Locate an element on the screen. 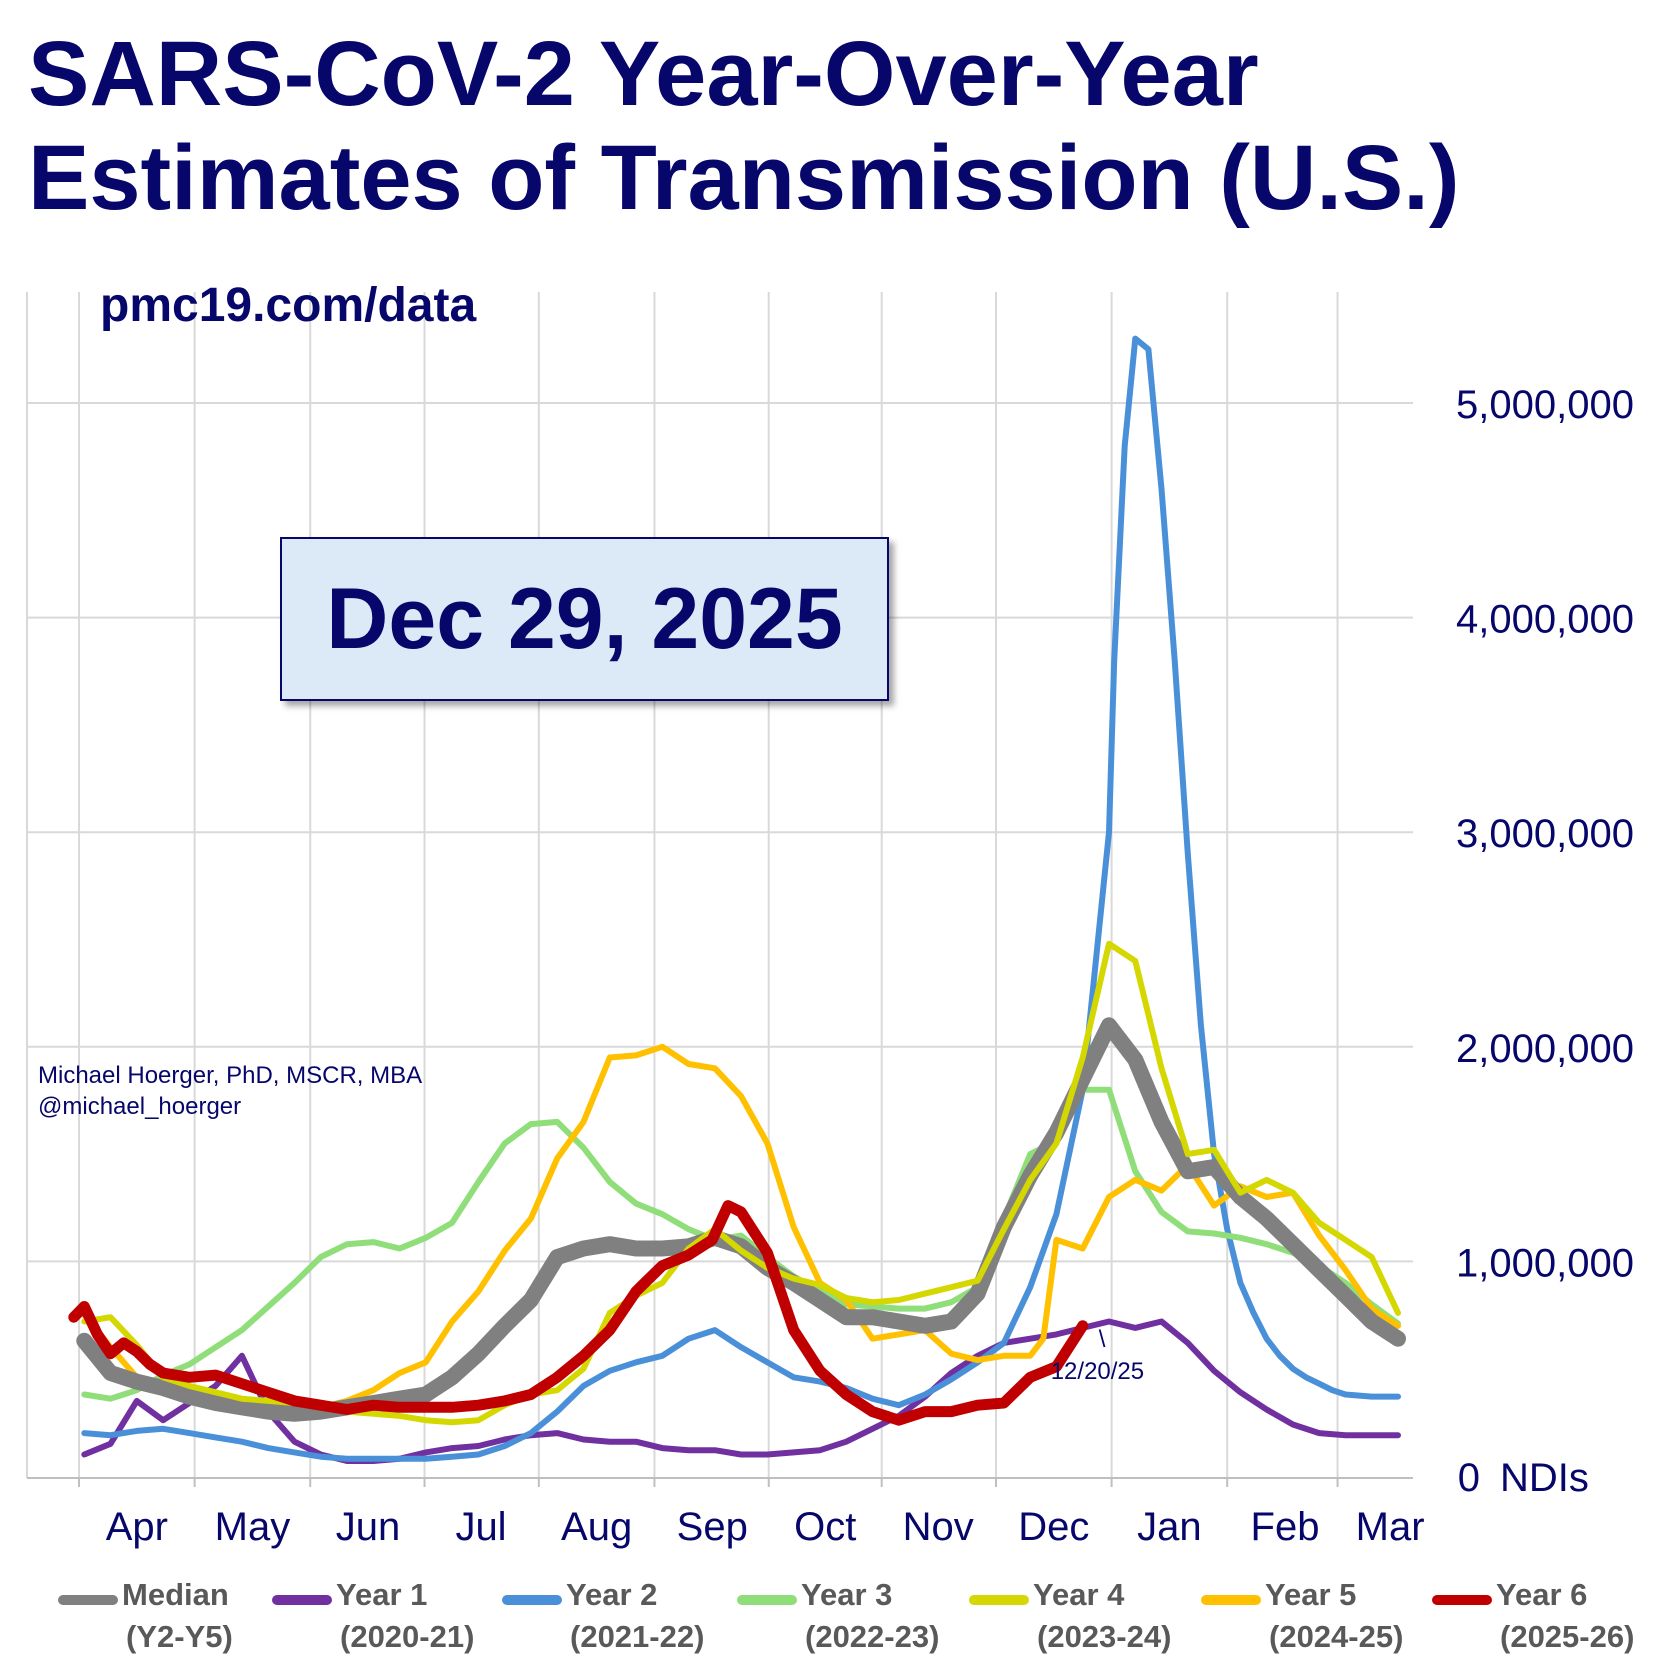  legend-label: Year 3 is located at coordinates (847, 1594).